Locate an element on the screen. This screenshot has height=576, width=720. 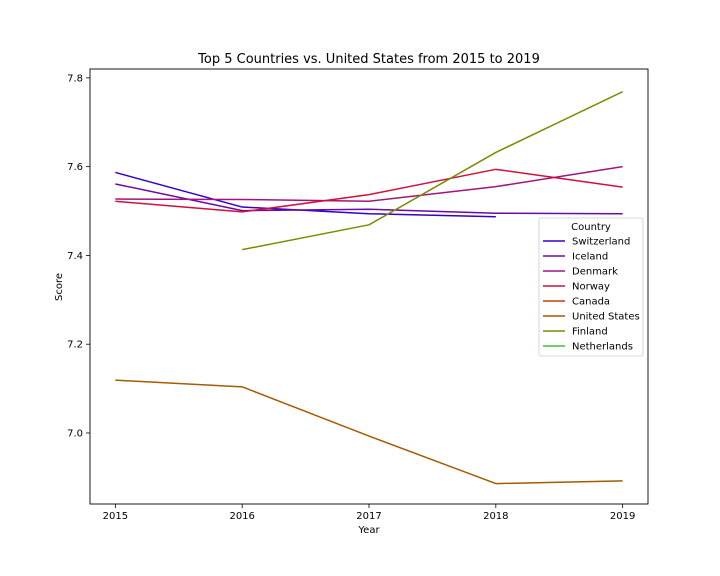
series-line-denmark is located at coordinates (369, 184).